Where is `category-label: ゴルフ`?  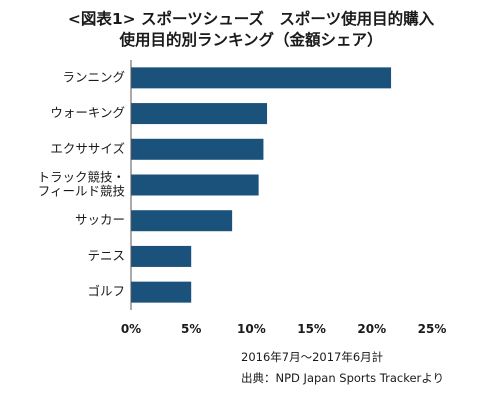 category-label: ゴルフ is located at coordinates (106, 291).